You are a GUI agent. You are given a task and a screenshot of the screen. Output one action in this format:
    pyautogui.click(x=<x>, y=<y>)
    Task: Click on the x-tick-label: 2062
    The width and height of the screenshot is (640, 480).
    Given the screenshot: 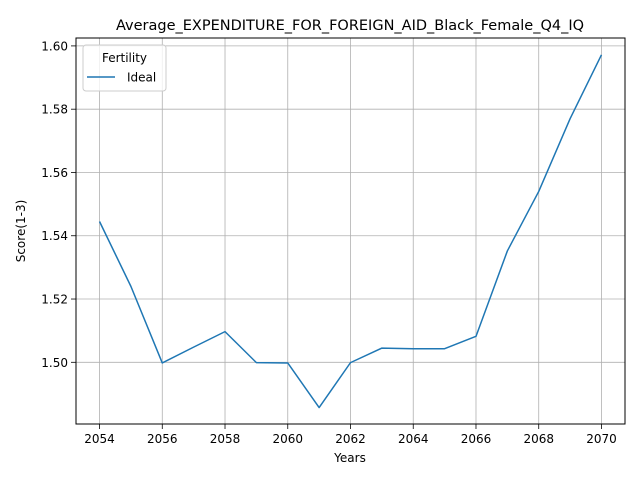 What is the action you would take?
    pyautogui.click(x=350, y=439)
    